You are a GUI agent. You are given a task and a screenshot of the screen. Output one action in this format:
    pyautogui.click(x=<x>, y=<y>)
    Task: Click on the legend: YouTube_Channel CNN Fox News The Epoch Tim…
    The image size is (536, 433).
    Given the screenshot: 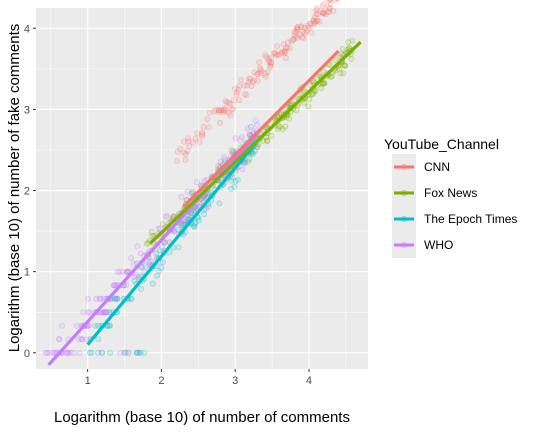 What is the action you would take?
    pyautogui.click(x=450, y=197)
    